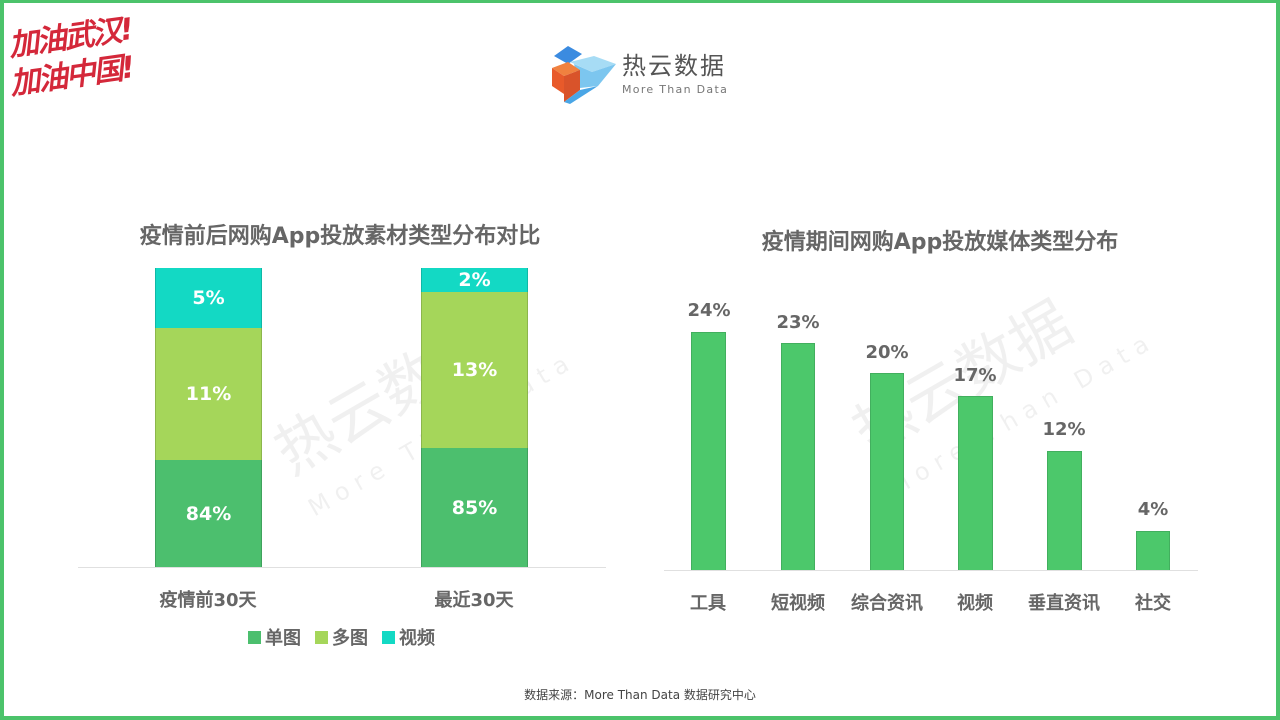 Image resolution: width=1280 pixels, height=720 pixels. I want to click on bar-value-label: 23%, so click(798, 322).